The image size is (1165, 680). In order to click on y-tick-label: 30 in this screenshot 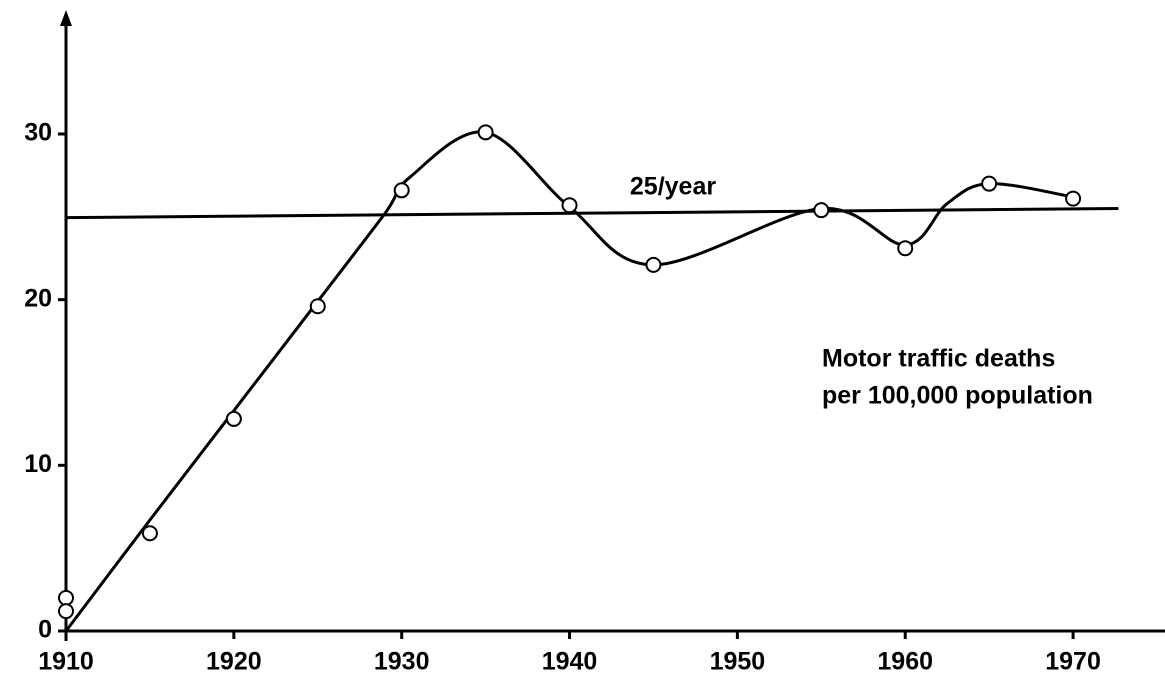, I will do `click(38, 133)`.